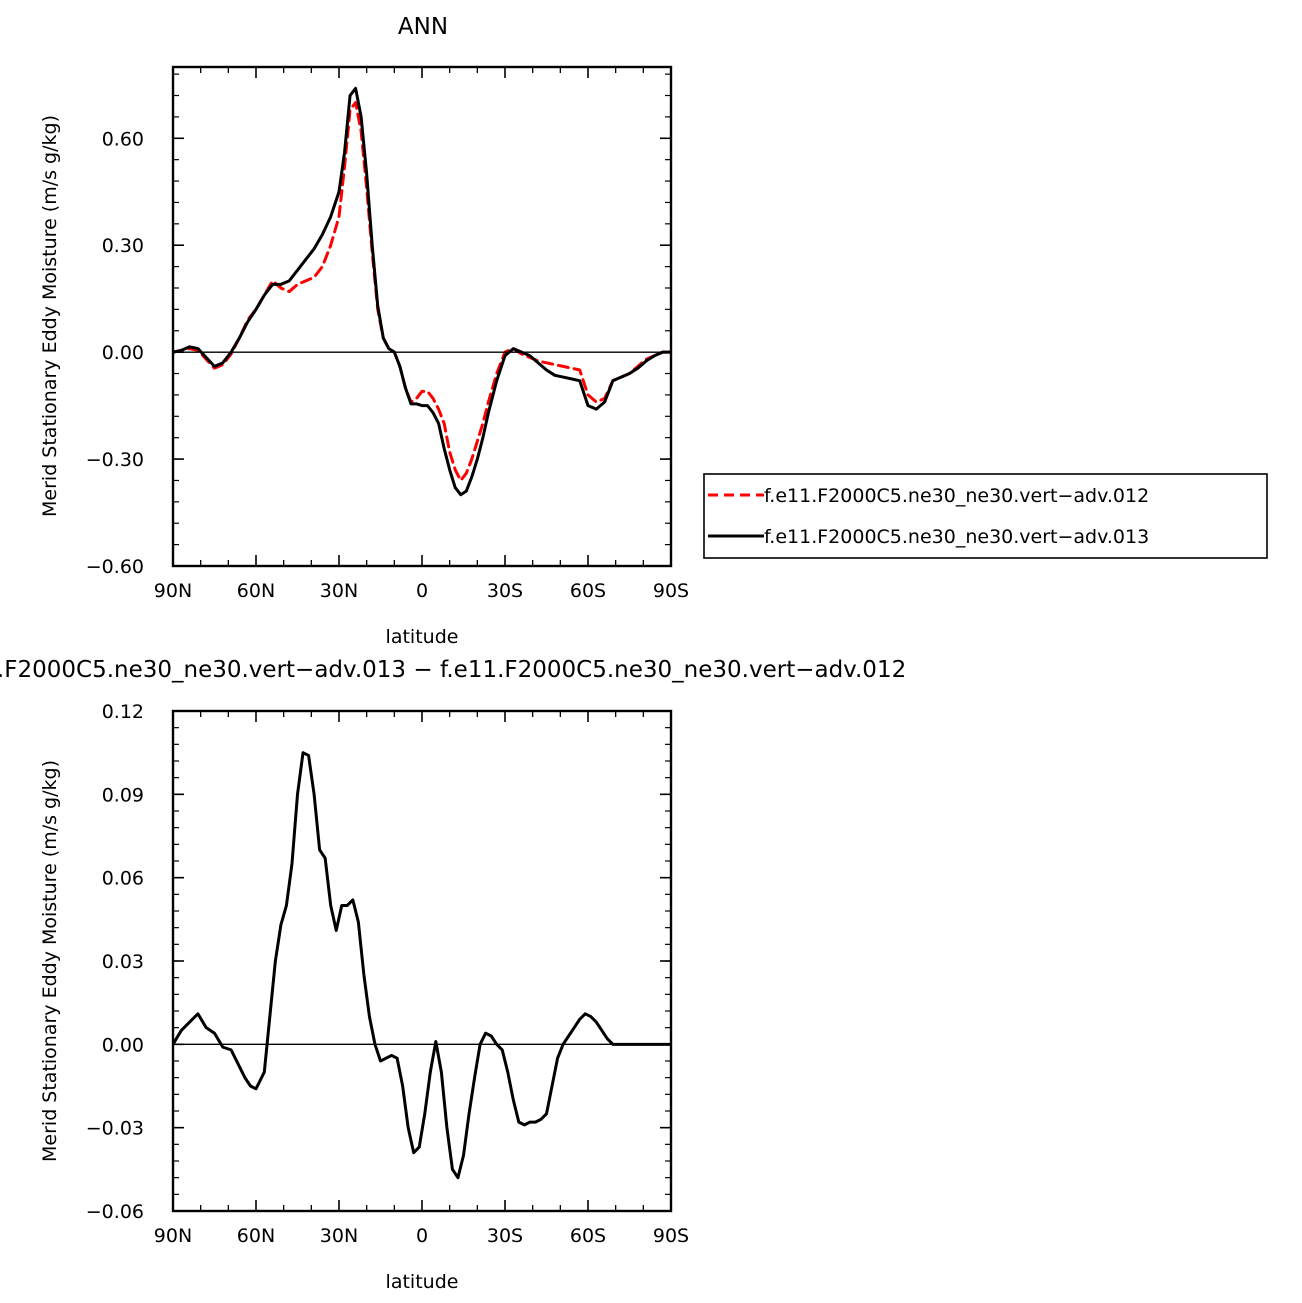 The height and width of the screenshot is (1303, 1302). Describe the element at coordinates (115, 460) in the screenshot. I see `y-tick-label: −0.30` at that location.